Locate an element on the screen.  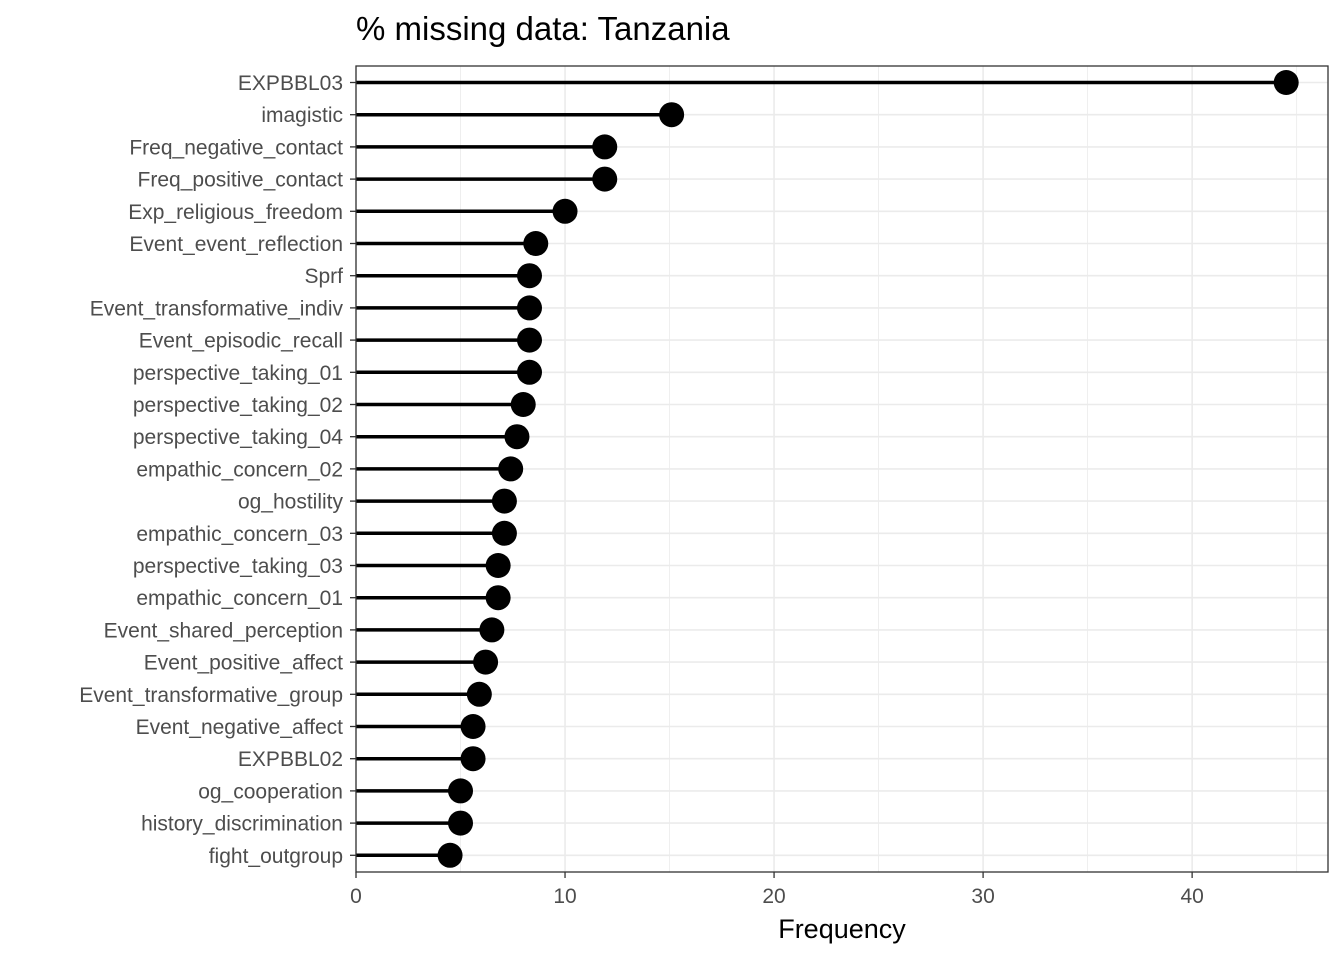
y-tick-label: Freq_negative_contact is located at coordinates (236, 147).